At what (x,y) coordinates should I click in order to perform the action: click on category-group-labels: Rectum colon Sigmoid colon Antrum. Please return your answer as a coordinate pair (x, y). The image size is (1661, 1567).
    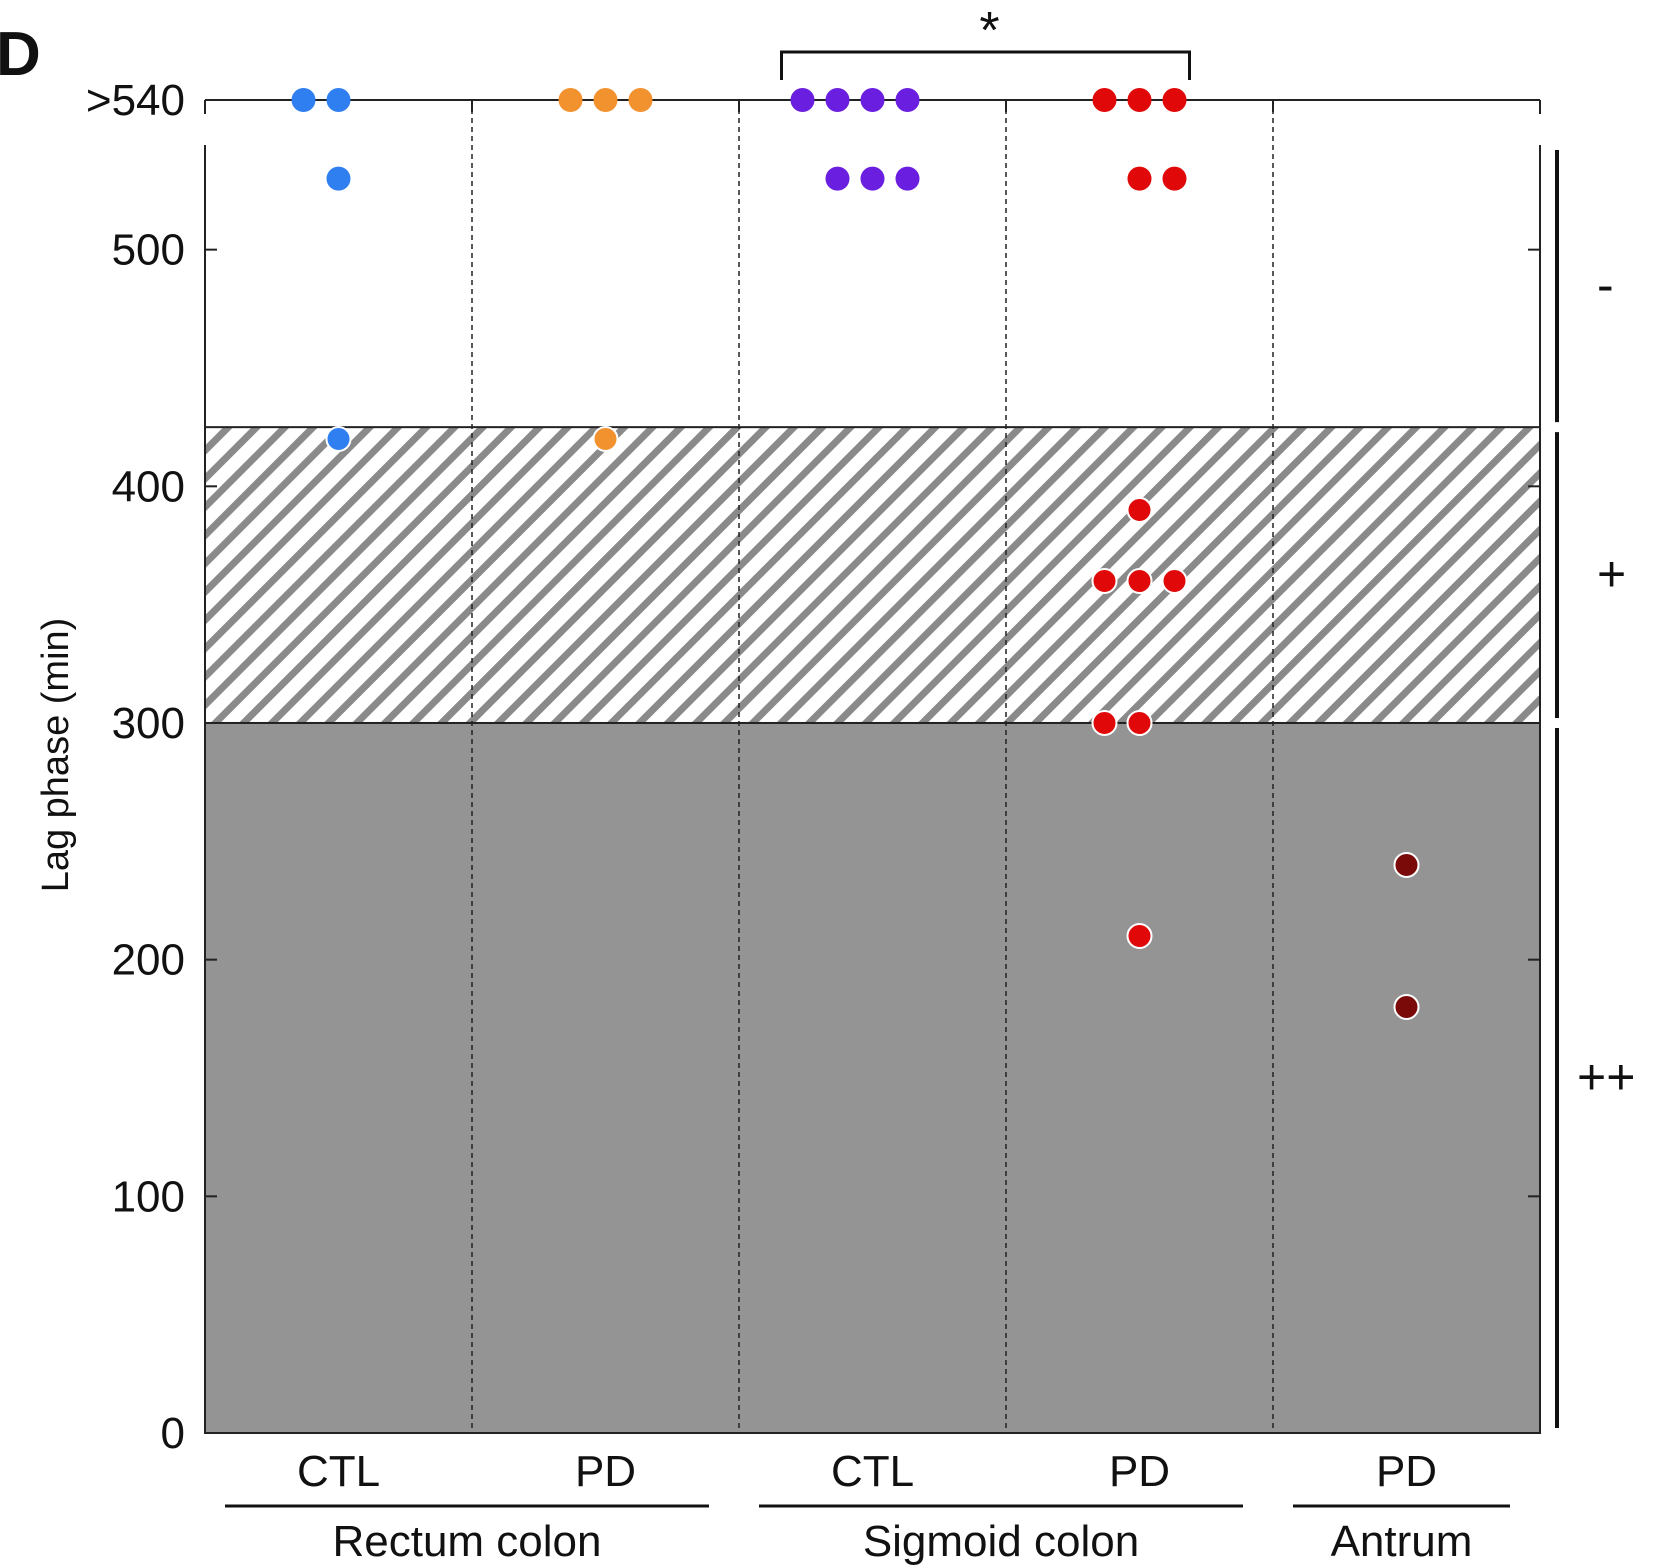
    Looking at the image, I should click on (867, 1535).